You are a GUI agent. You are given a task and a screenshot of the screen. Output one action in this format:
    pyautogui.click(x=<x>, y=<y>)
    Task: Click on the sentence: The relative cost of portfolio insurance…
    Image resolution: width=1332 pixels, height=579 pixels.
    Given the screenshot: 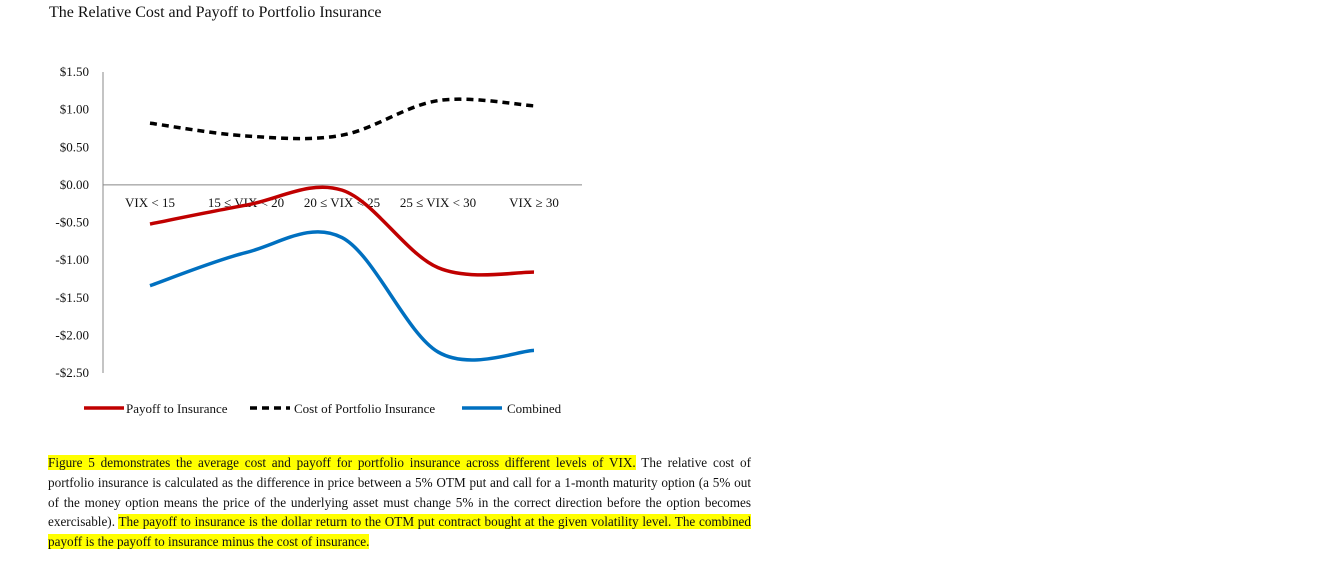 What is the action you would take?
    pyautogui.click(x=400, y=492)
    